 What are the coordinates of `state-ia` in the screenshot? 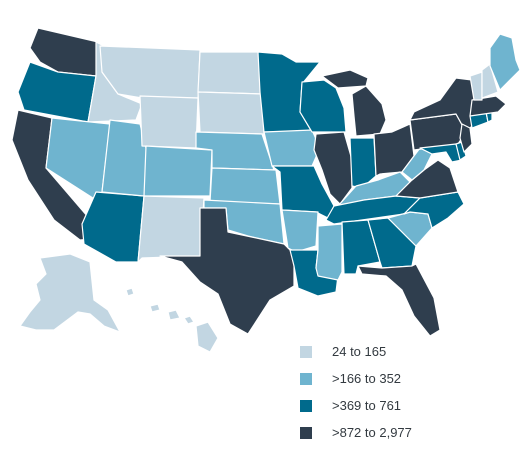 It's located at (292, 148).